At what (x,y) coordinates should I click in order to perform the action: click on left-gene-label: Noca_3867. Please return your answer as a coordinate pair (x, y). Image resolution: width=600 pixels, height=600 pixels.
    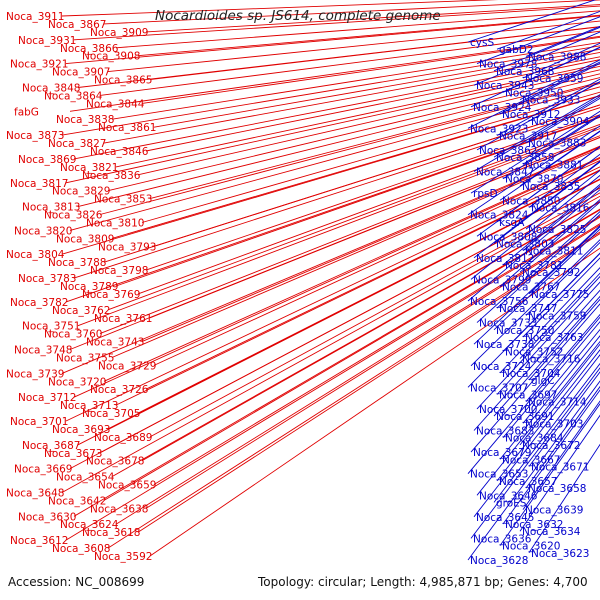
    Looking at the image, I should click on (77, 25).